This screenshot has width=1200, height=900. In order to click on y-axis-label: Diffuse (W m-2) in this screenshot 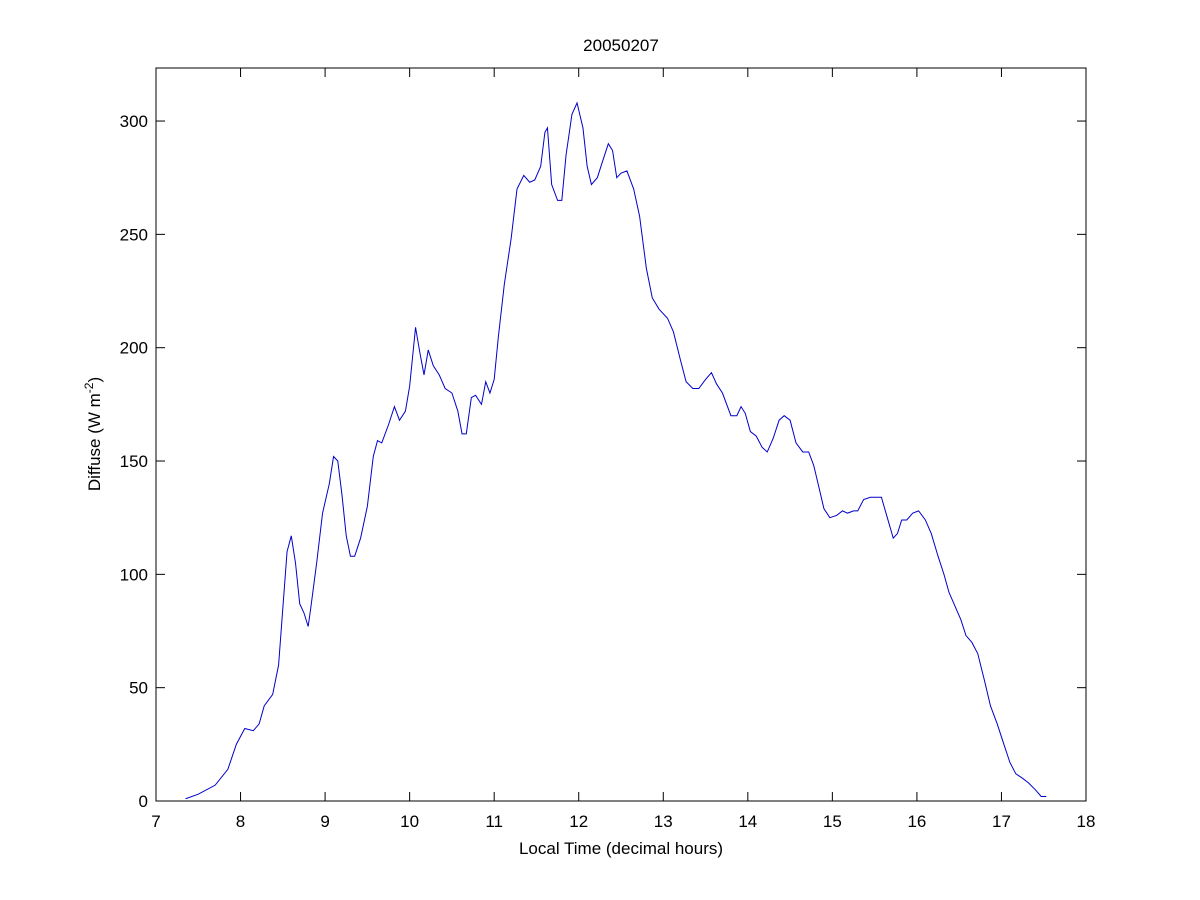, I will do `click(93, 434)`.